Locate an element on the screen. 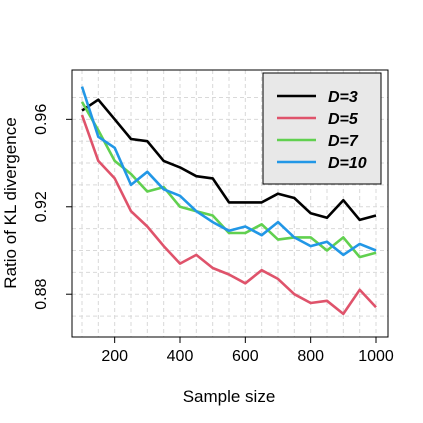  y-axis-title: Ratio of KL divergence is located at coordinates (10, 202).